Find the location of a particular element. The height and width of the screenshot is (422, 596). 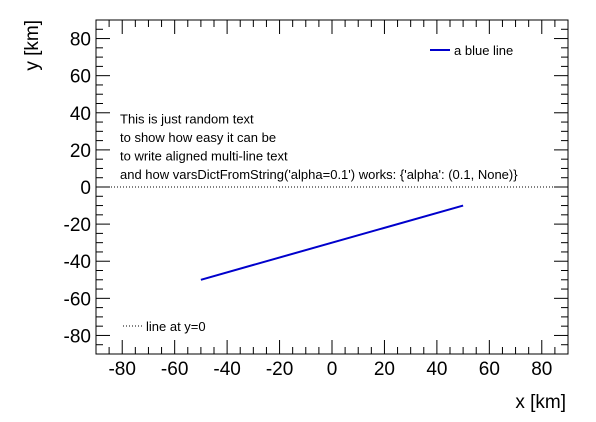

x-axis-title: x [km] is located at coordinates (540, 402).